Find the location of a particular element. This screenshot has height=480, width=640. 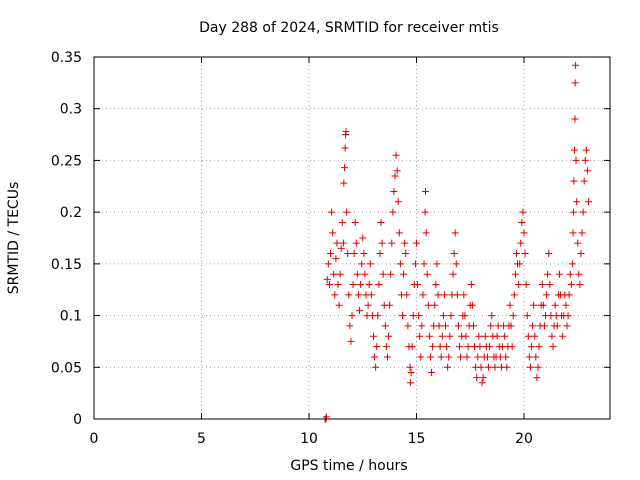

x-tick-label: 20 is located at coordinates (524, 439).